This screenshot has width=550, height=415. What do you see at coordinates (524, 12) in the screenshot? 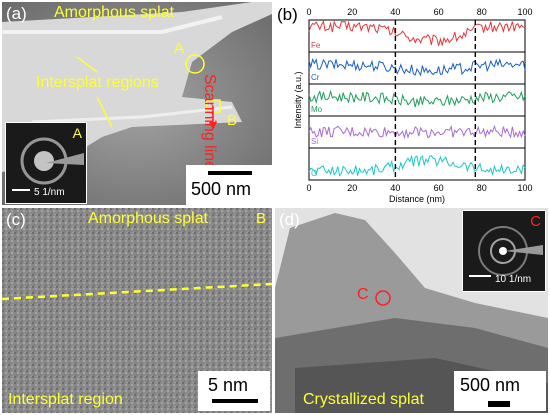
I see `top-tick-label: 100` at bounding box center [524, 12].